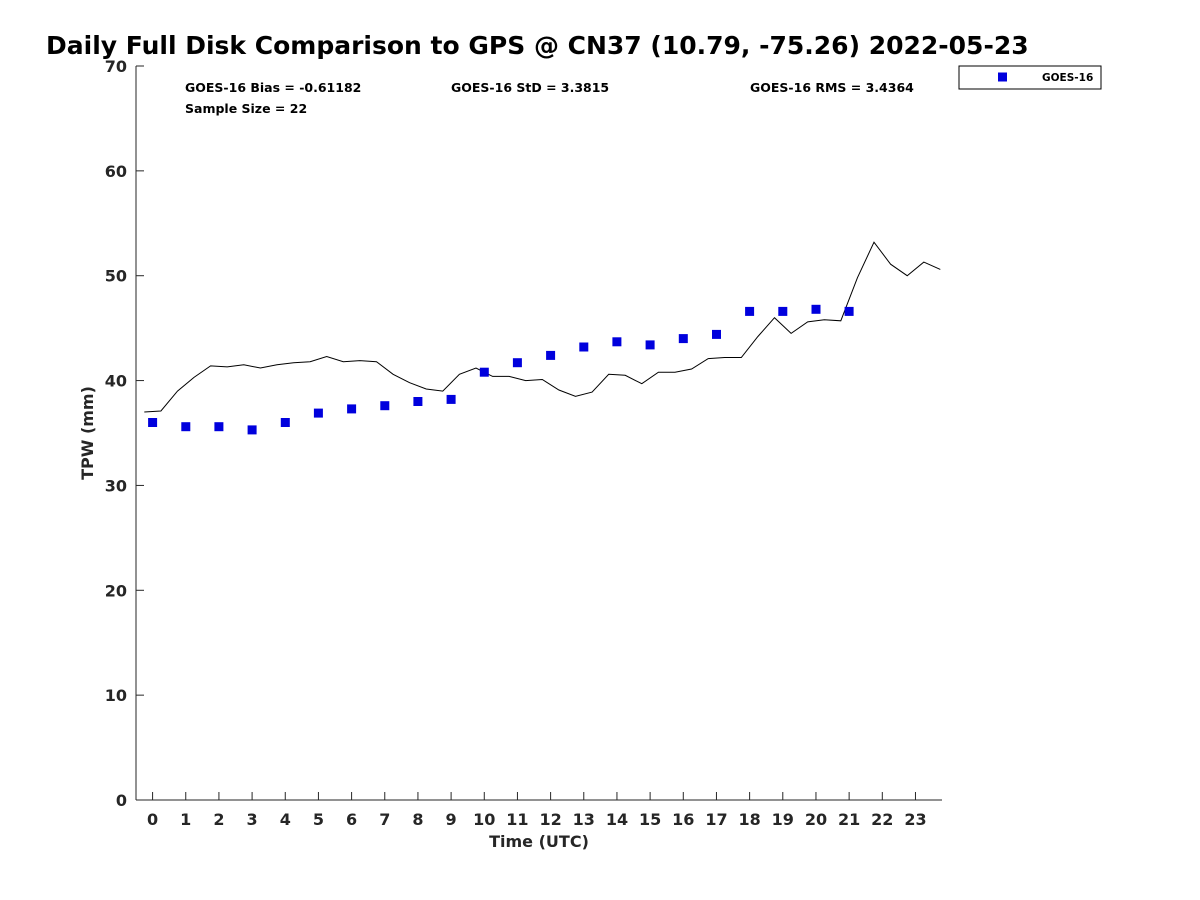 The image size is (1200, 900). What do you see at coordinates (832, 87) in the screenshot?
I see `rms-stat: GOES-16 RMS = 3.4364` at bounding box center [832, 87].